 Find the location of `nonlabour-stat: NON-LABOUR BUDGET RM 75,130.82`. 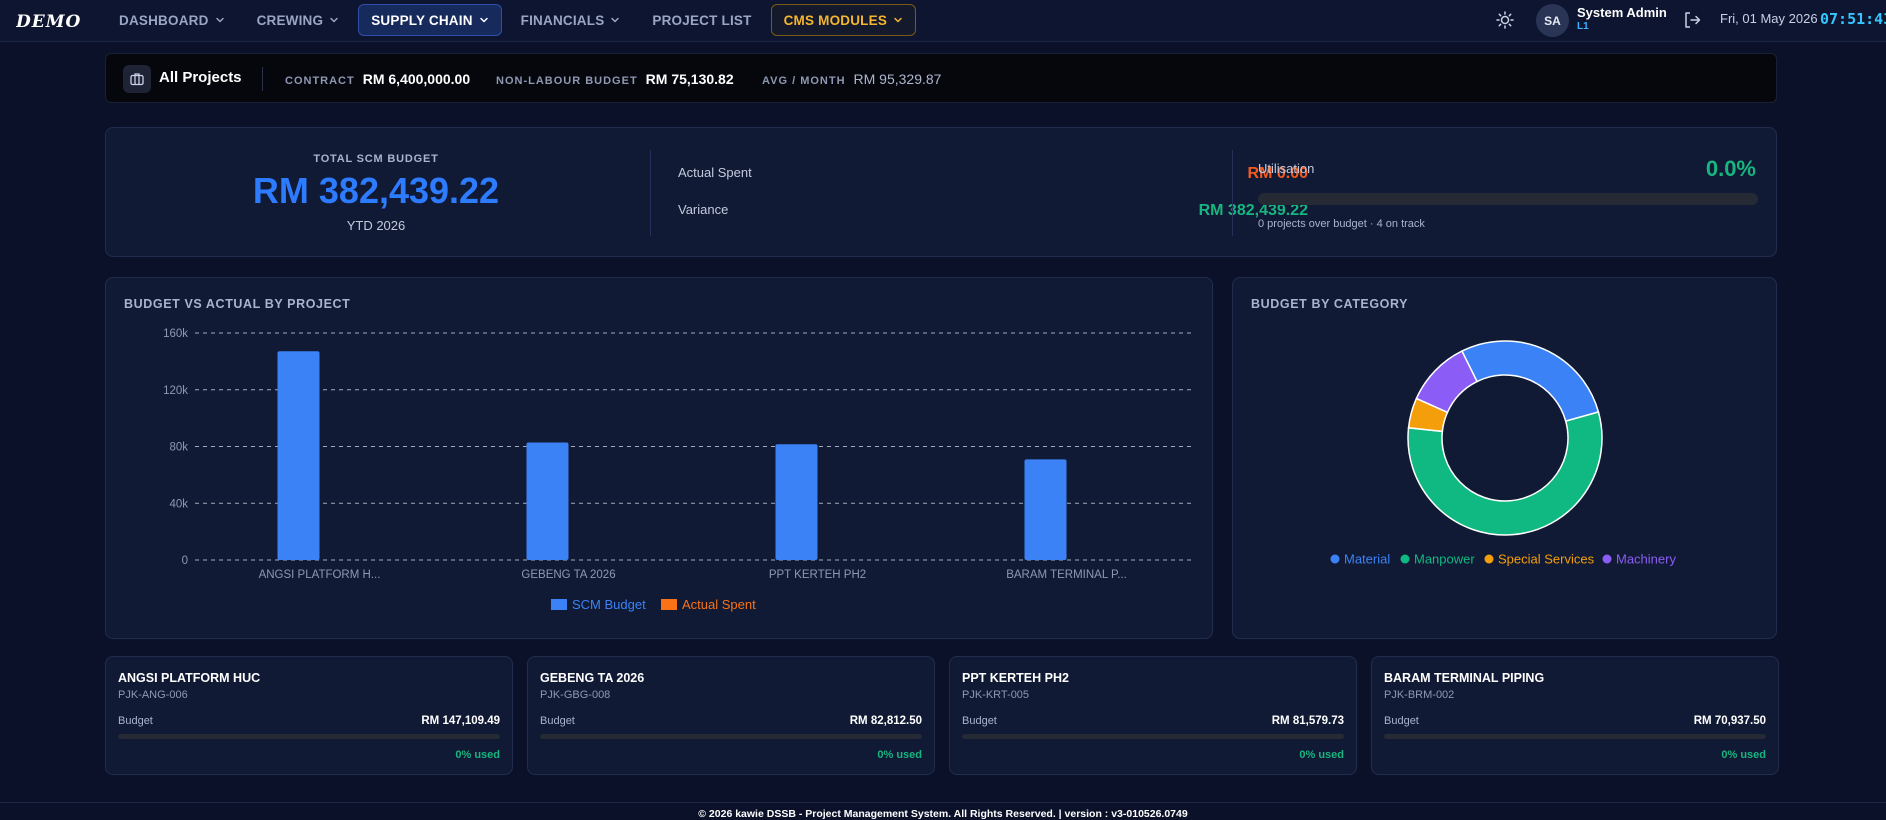

nonlabour-stat: NON-LABOUR BUDGET RM 75,130.82 is located at coordinates (615, 79).